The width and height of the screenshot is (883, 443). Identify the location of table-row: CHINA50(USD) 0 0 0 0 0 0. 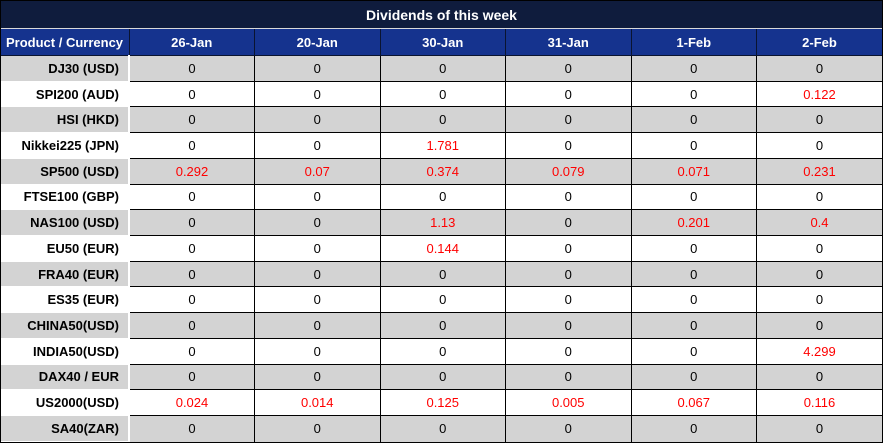
(441, 325).